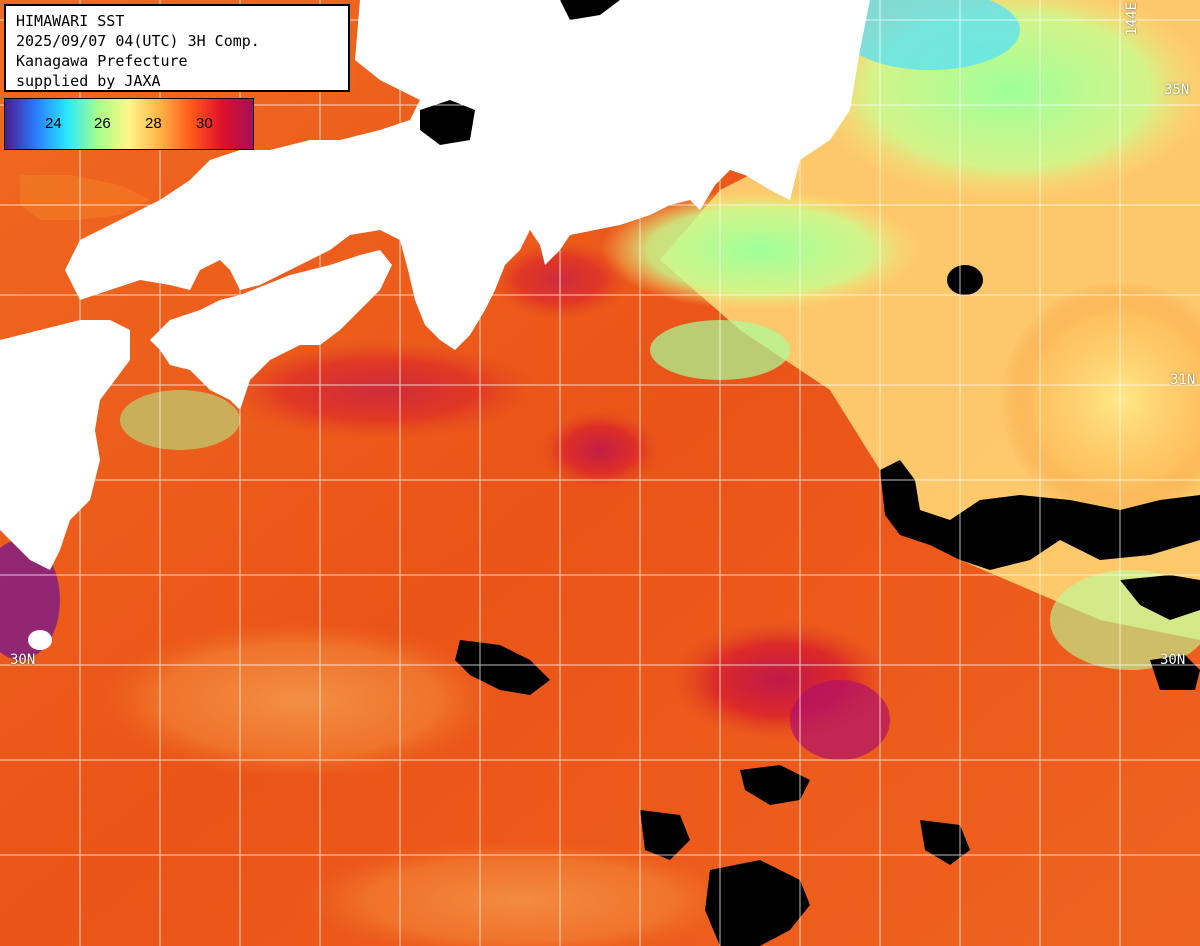  I want to click on lat-label-30n-left: 30N, so click(23, 660).